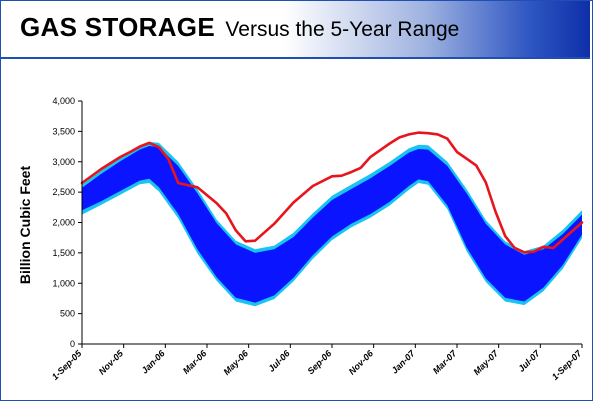 The width and height of the screenshot is (593, 401). I want to click on banner-divider, so click(295, 58).